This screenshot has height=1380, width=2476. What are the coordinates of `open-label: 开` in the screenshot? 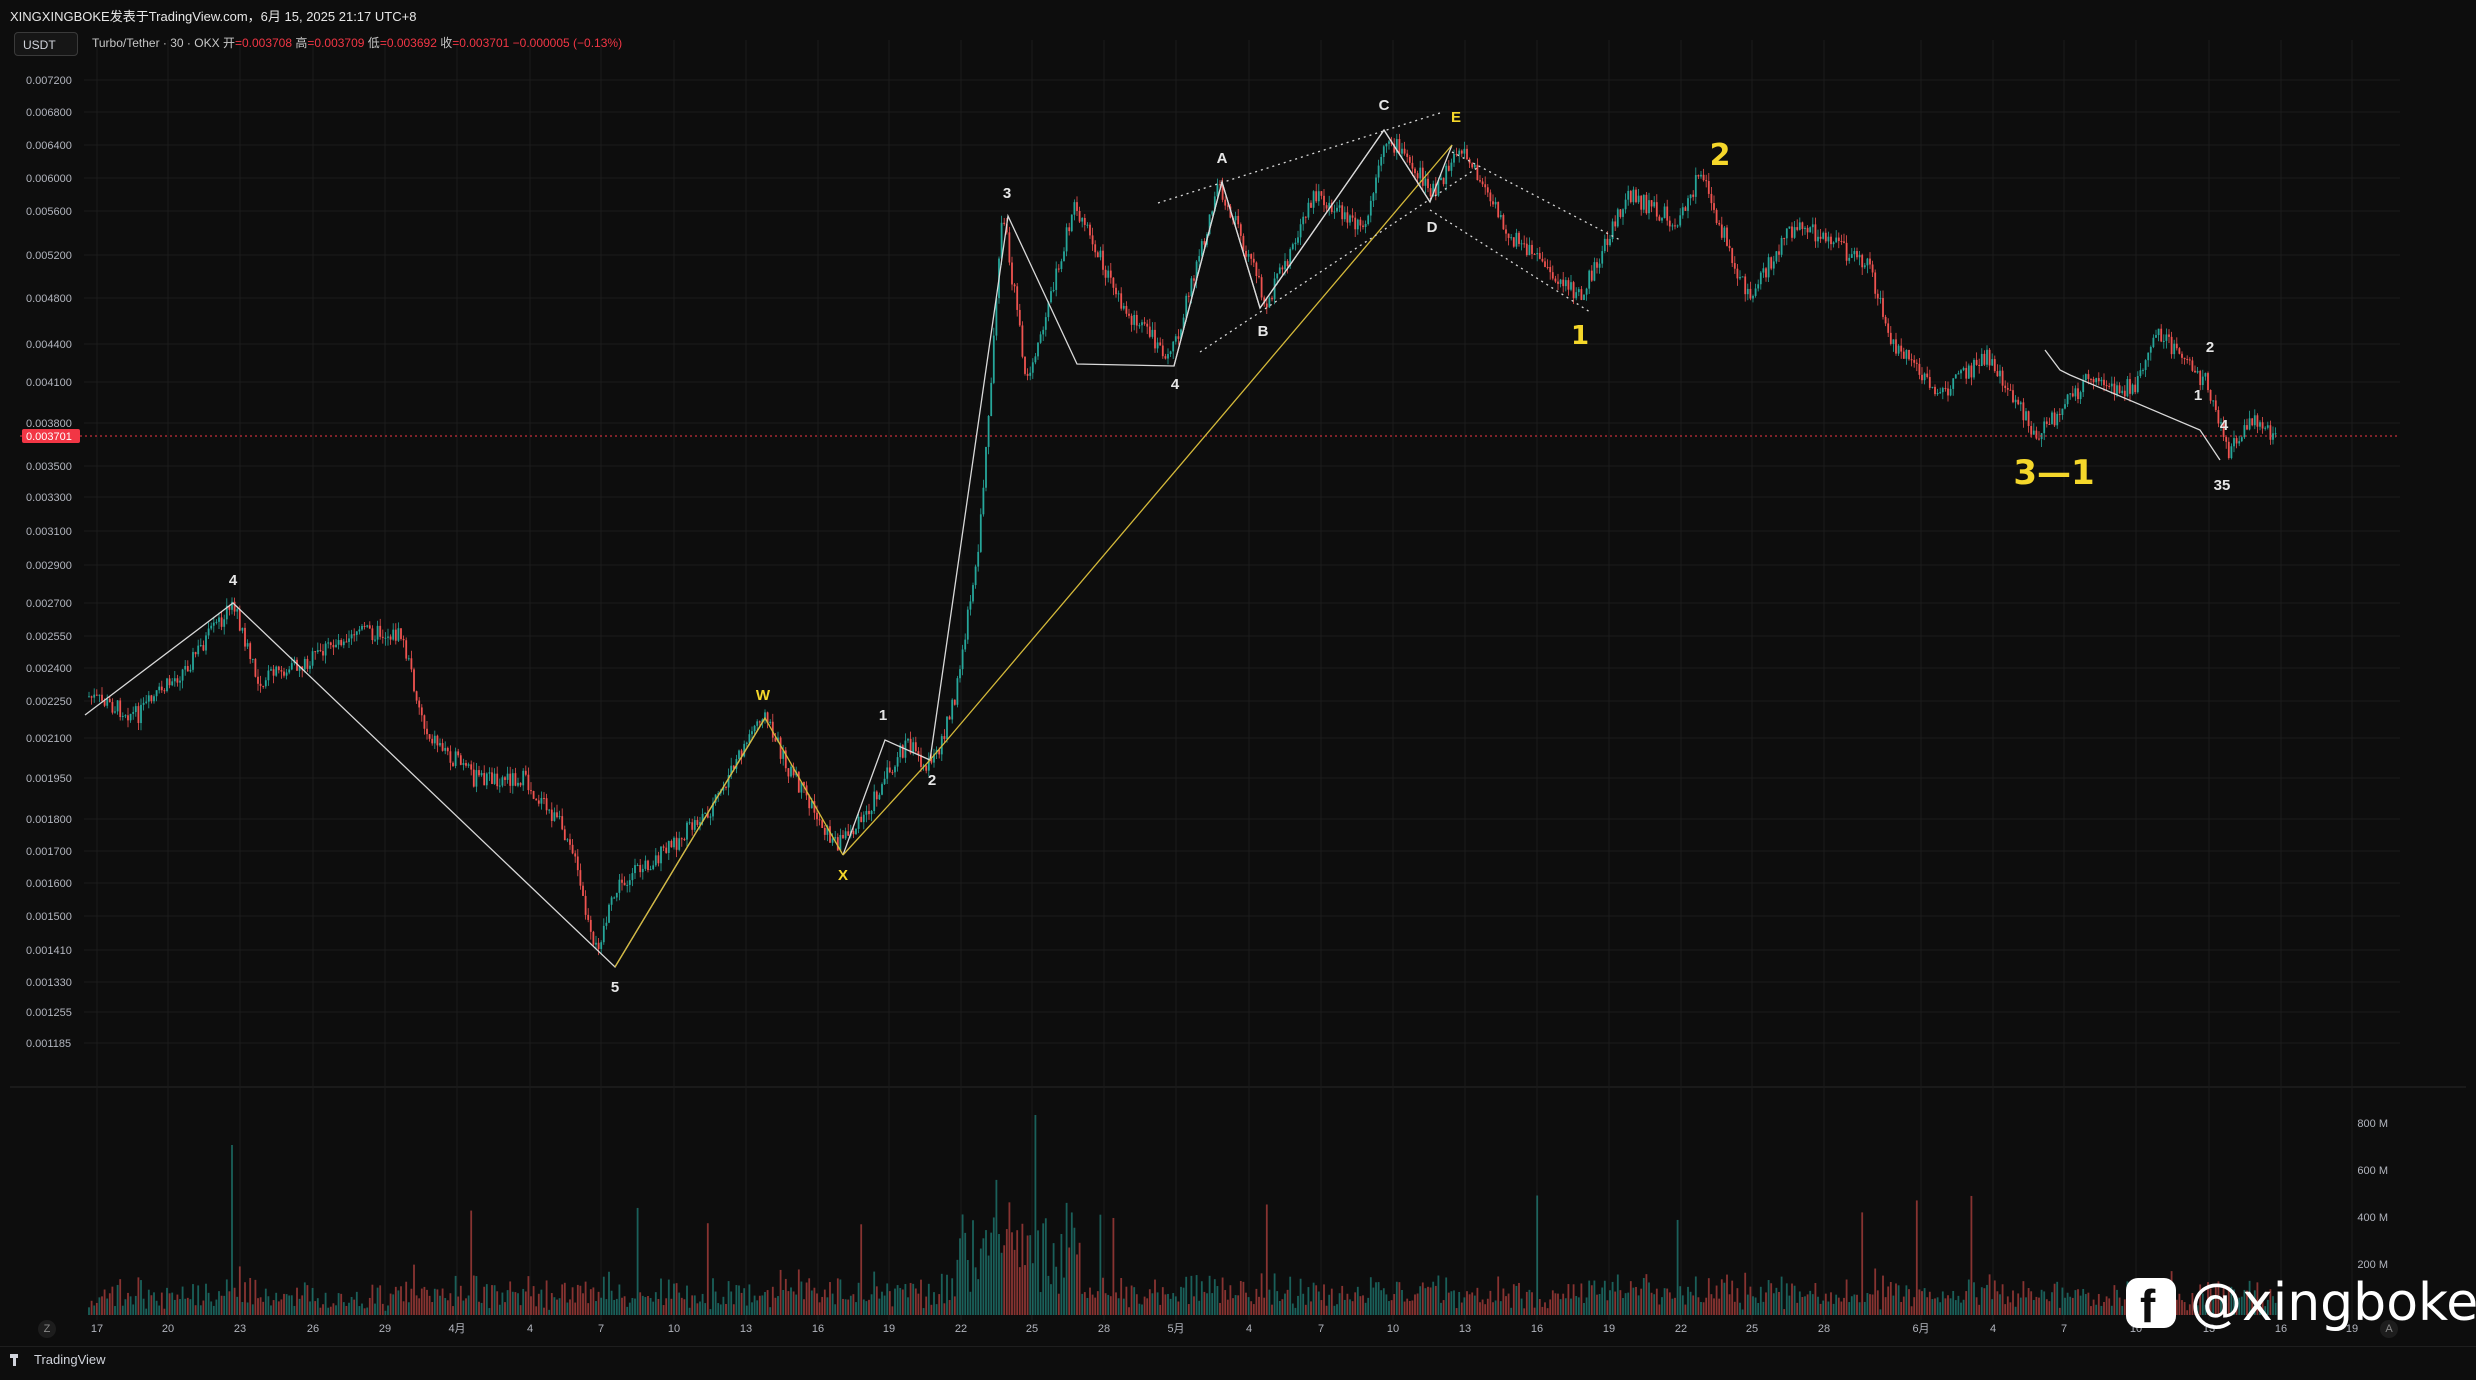 It's located at (228, 43).